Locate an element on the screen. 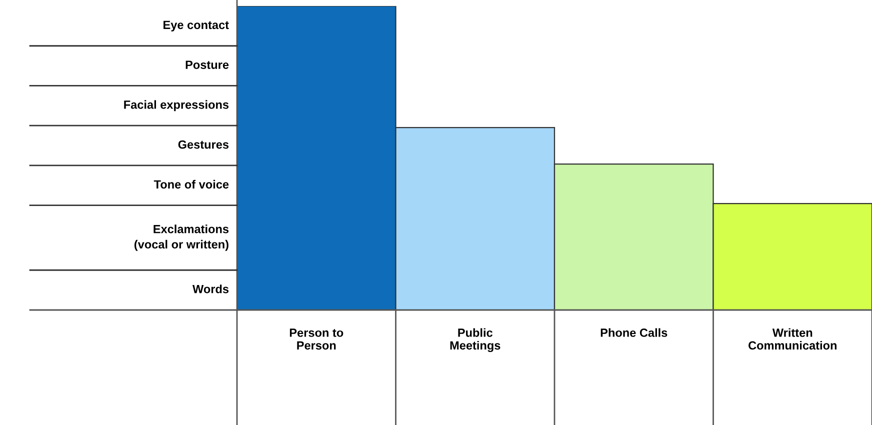  text: Gestures is located at coordinates (203, 144).